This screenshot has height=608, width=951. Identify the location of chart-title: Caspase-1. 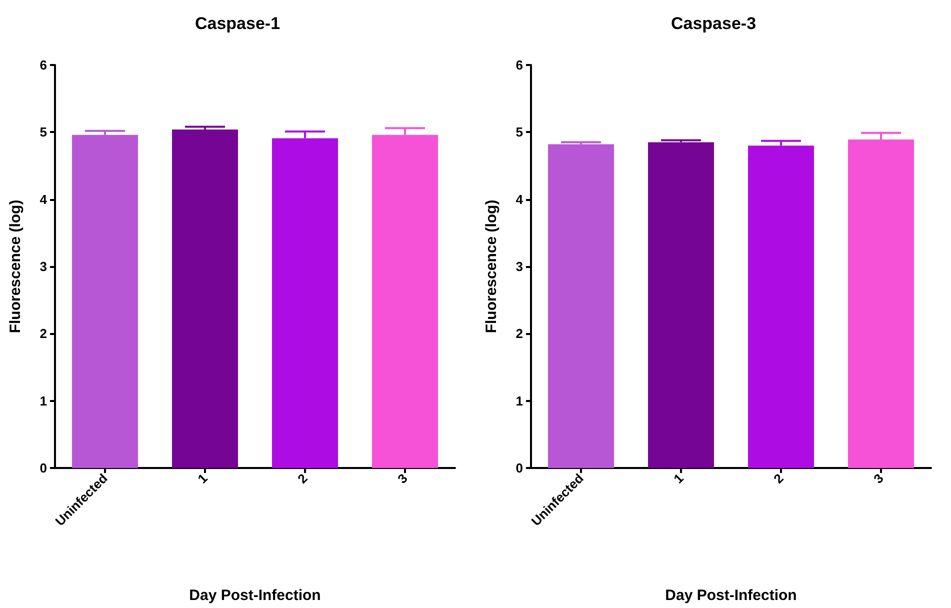
(237, 23).